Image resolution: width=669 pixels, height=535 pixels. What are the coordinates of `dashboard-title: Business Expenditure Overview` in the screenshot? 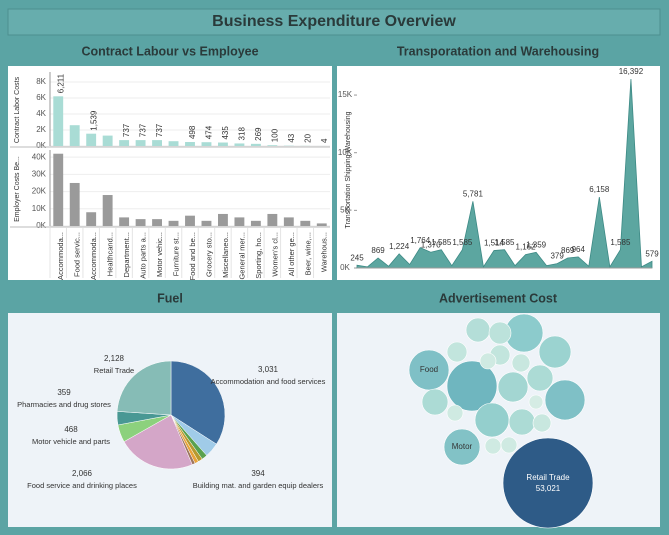 It's located at (334, 21).